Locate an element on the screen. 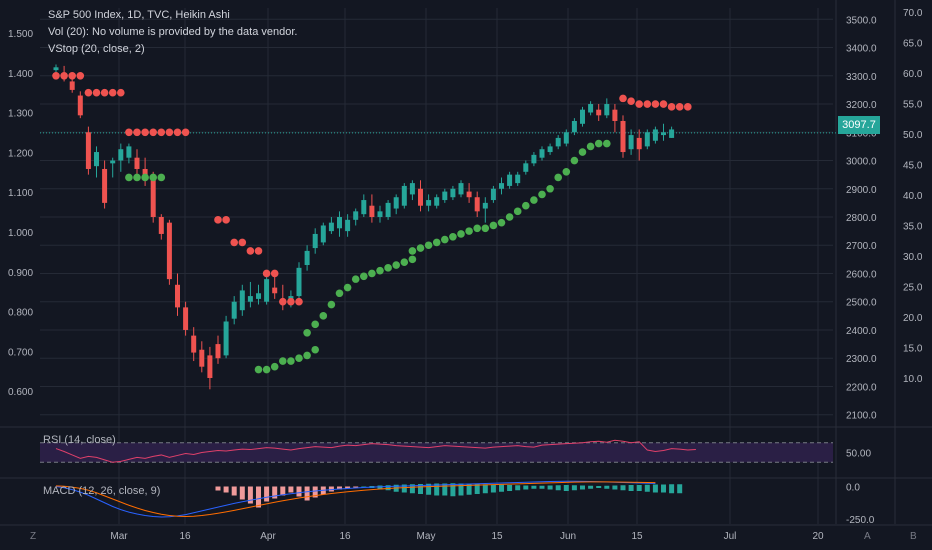  x-tick-label: 20 is located at coordinates (818, 536).